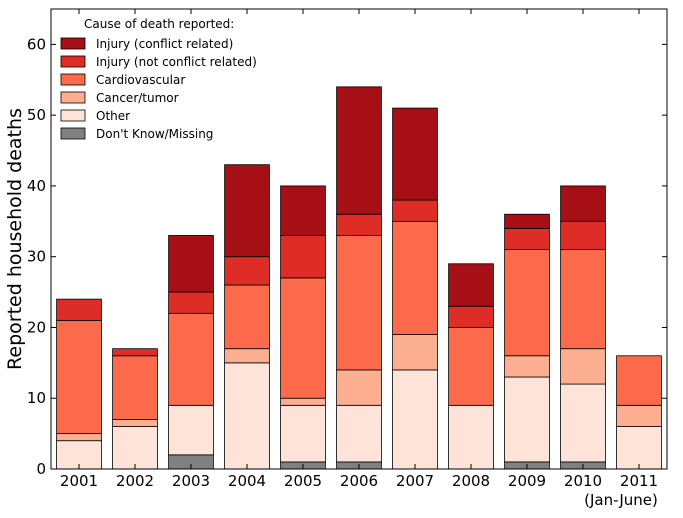  Describe the element at coordinates (36, 398) in the screenshot. I see `y-tick-label: 10` at that location.